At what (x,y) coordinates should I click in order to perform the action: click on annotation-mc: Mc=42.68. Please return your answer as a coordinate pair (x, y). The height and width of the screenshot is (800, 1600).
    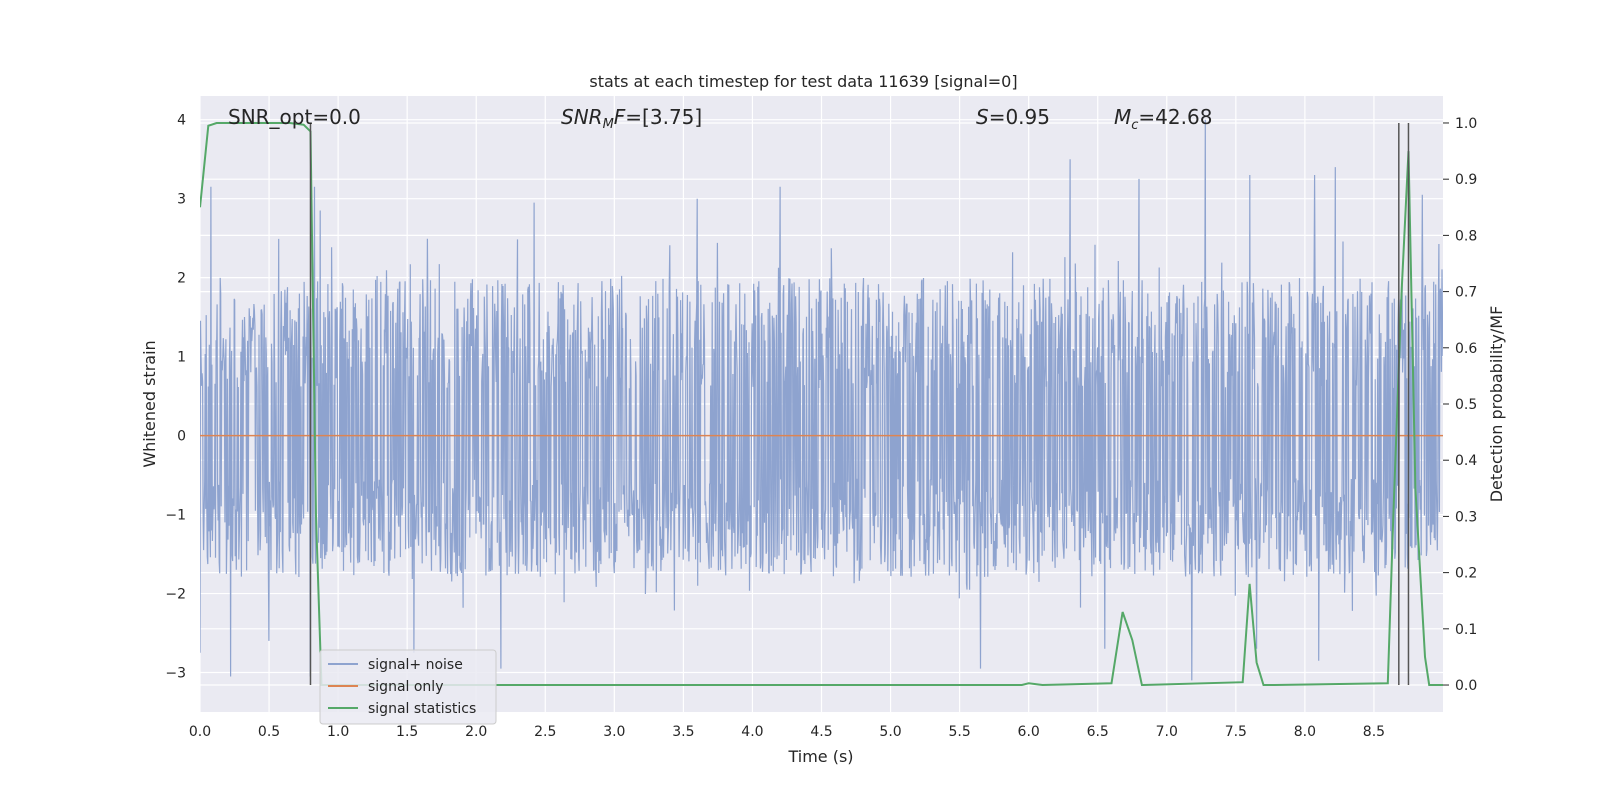
    Looking at the image, I should click on (1163, 119).